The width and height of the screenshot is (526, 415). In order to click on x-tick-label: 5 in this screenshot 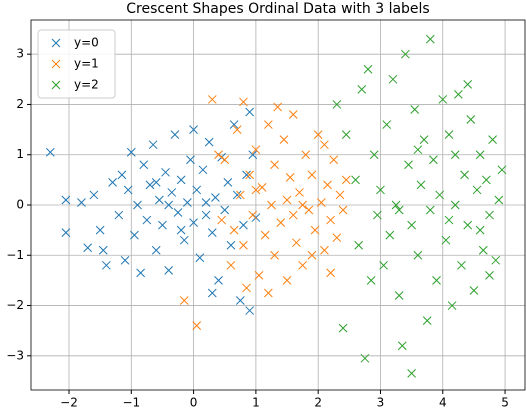, I will do `click(505, 403)`.